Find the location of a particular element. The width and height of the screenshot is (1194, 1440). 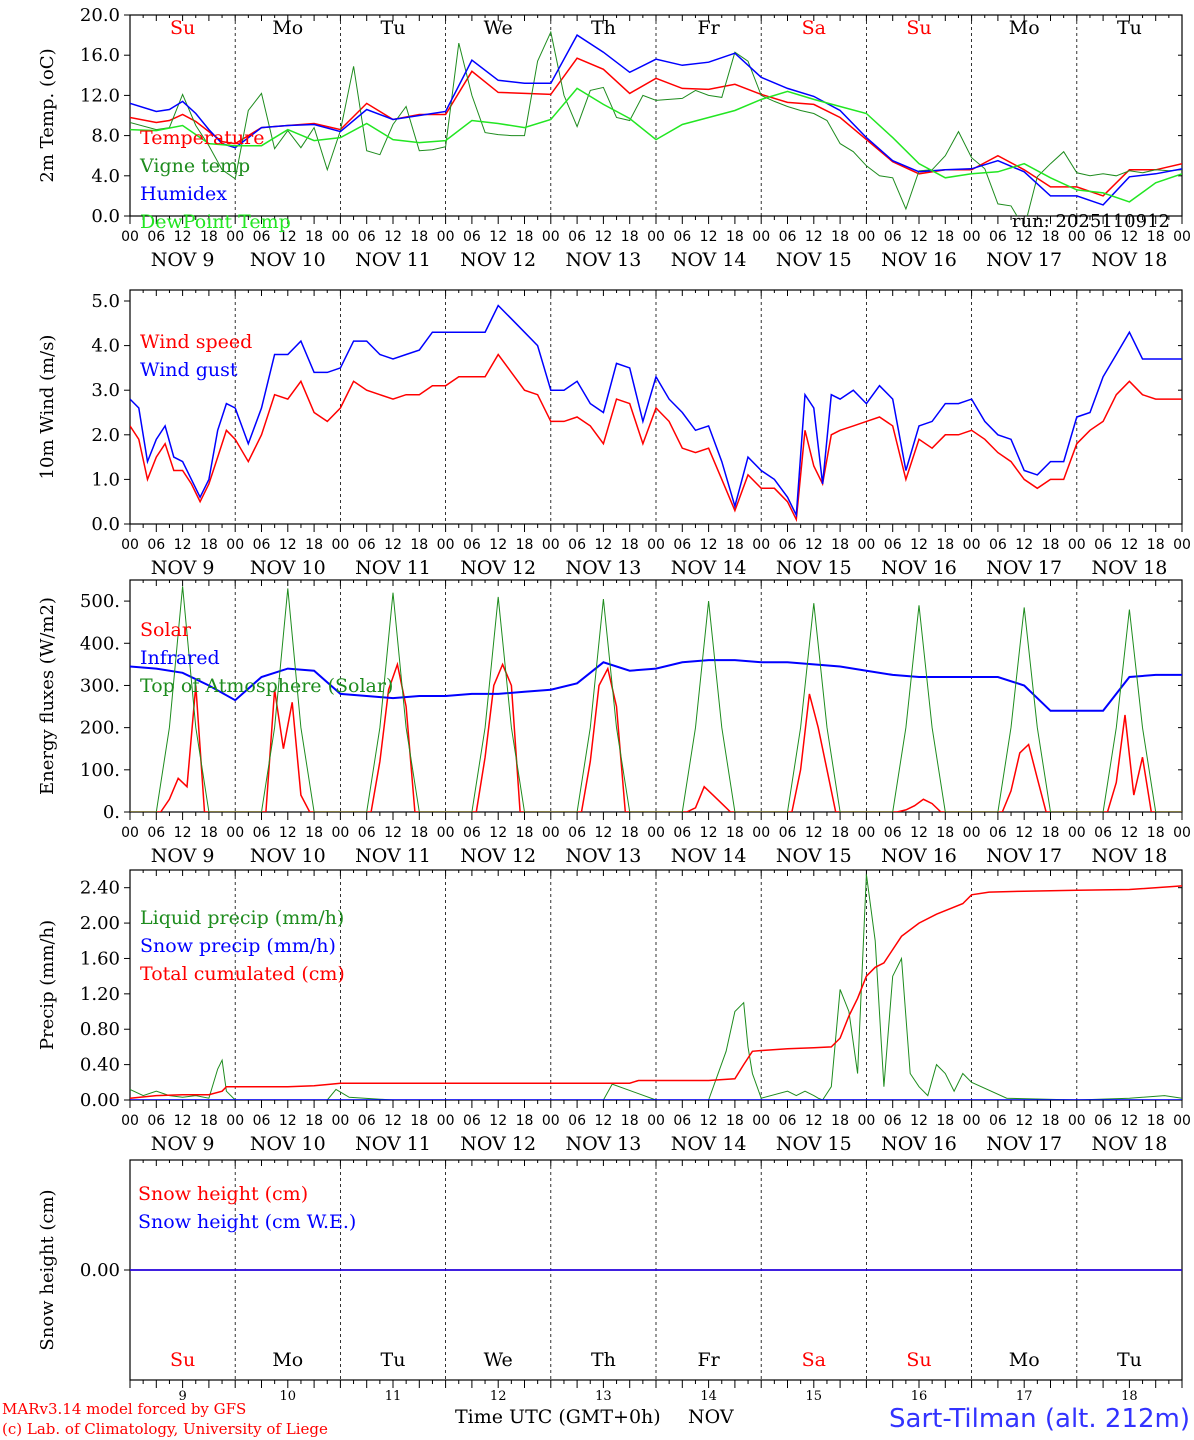

x-date-label: NOV 16 is located at coordinates (919, 260).